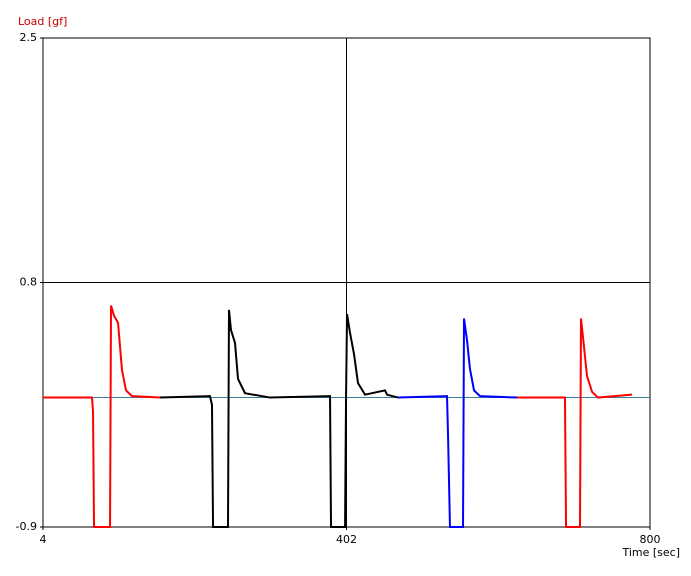 The image size is (691, 576). What do you see at coordinates (42, 21) in the screenshot?
I see `y-axis-label: Load [gf]` at bounding box center [42, 21].